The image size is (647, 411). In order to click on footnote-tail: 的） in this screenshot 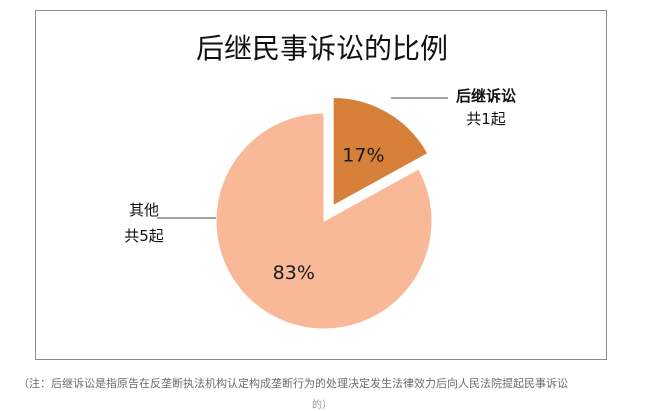, I will do `click(322, 405)`.